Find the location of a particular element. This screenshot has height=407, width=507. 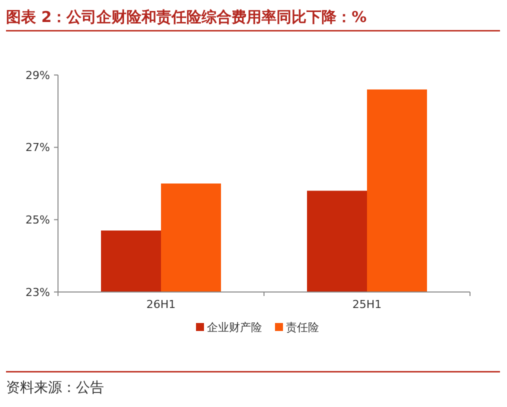

legend-label: 企业财产险 is located at coordinates (234, 327).